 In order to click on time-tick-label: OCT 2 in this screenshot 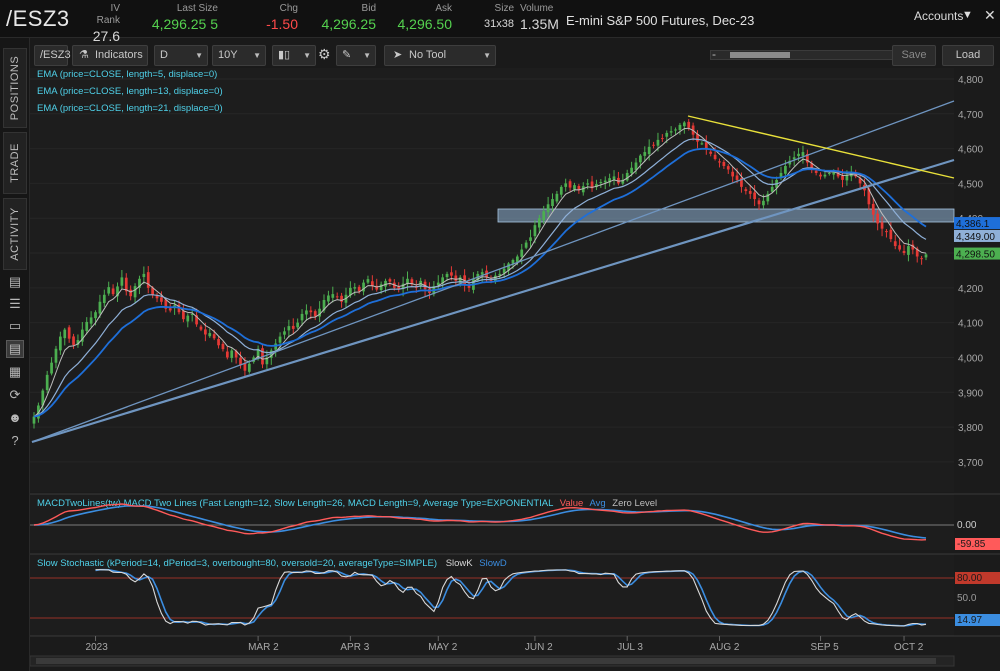, I will do `click(909, 647)`.